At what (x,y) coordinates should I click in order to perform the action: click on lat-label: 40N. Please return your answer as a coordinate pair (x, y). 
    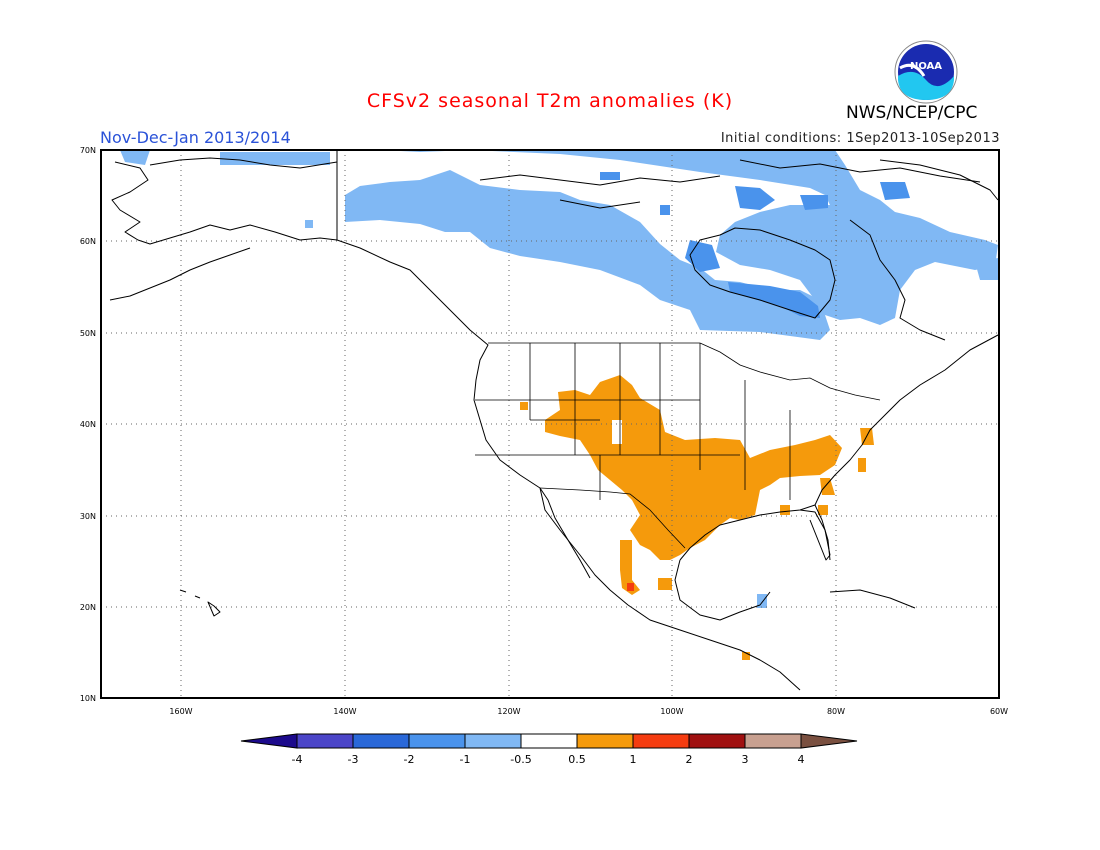
    Looking at the image, I should click on (88, 424).